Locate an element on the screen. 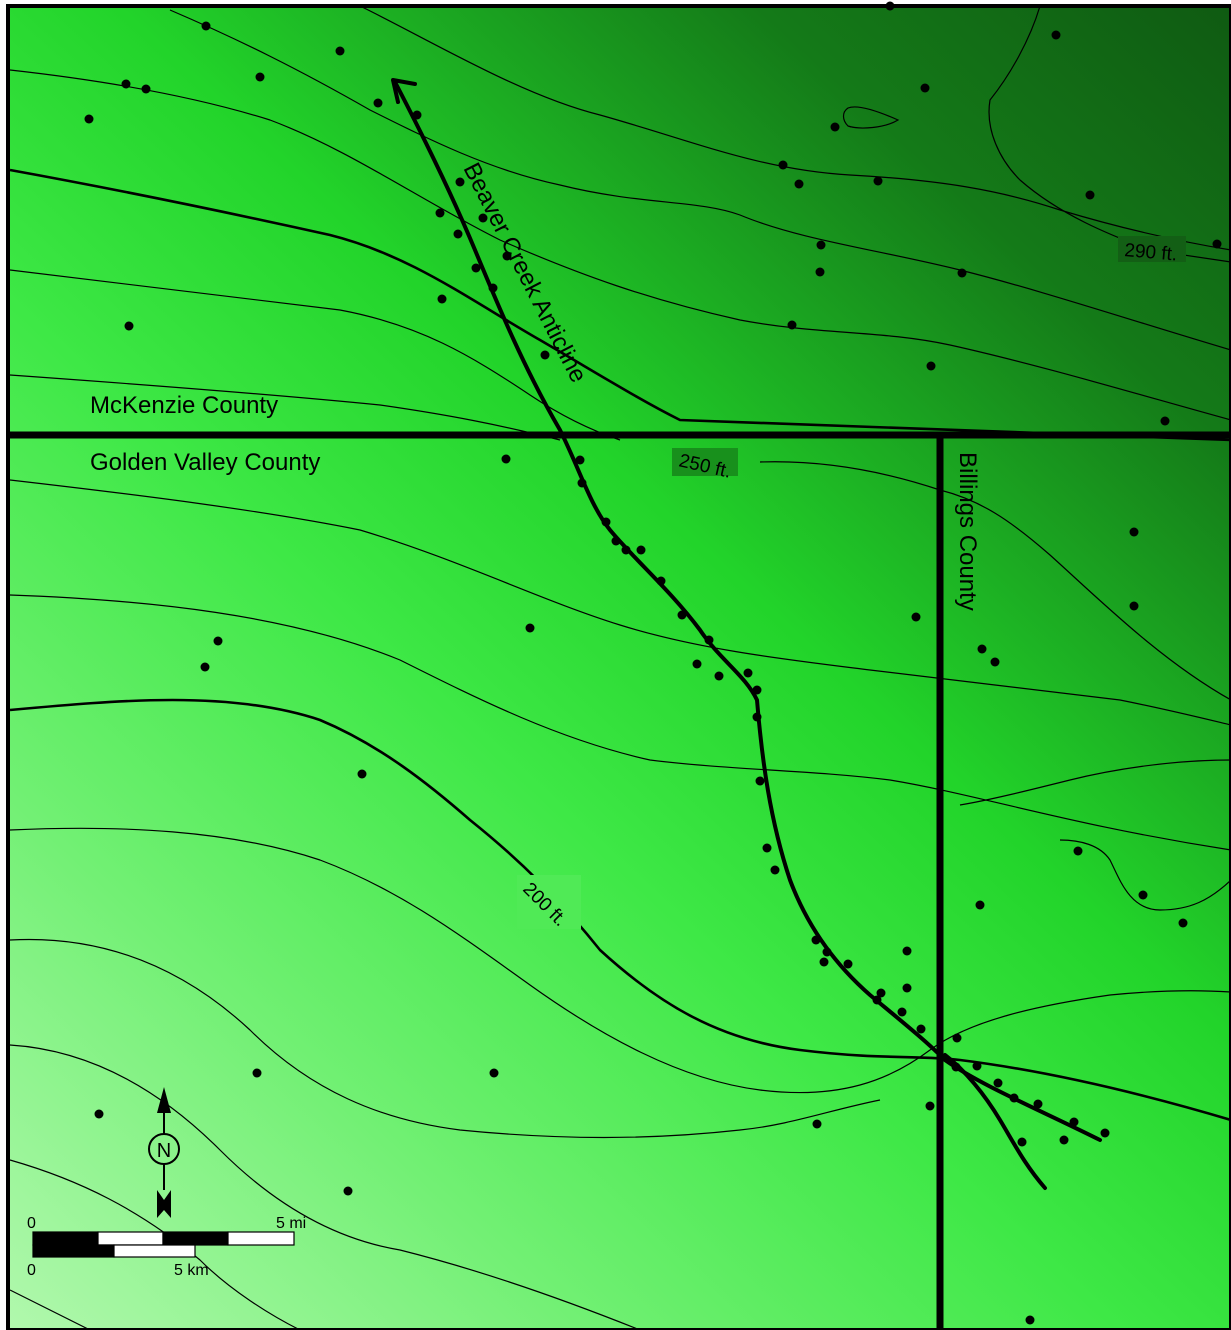 The height and width of the screenshot is (1330, 1231). scale-mi-end: 5 mi is located at coordinates (291, 1223).